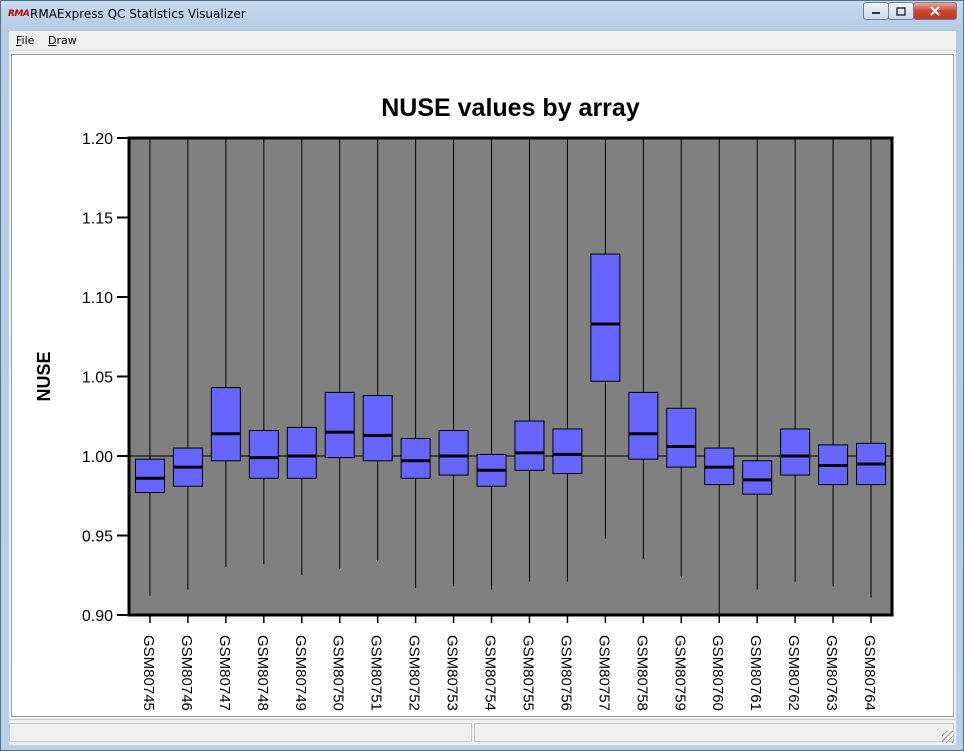  Describe the element at coordinates (714, 732) in the screenshot. I see `status-pane-right` at that location.